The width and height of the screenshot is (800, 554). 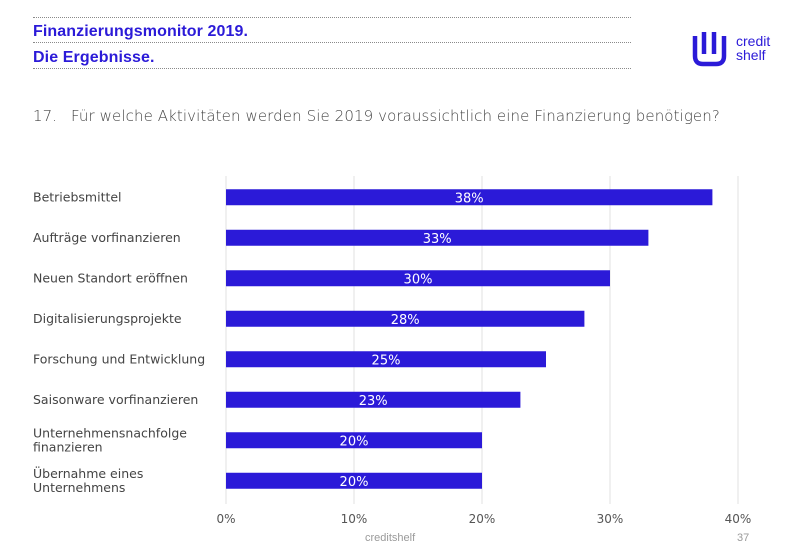 I want to click on category-label: Saisonware vorfinanzieren, so click(x=115, y=399).